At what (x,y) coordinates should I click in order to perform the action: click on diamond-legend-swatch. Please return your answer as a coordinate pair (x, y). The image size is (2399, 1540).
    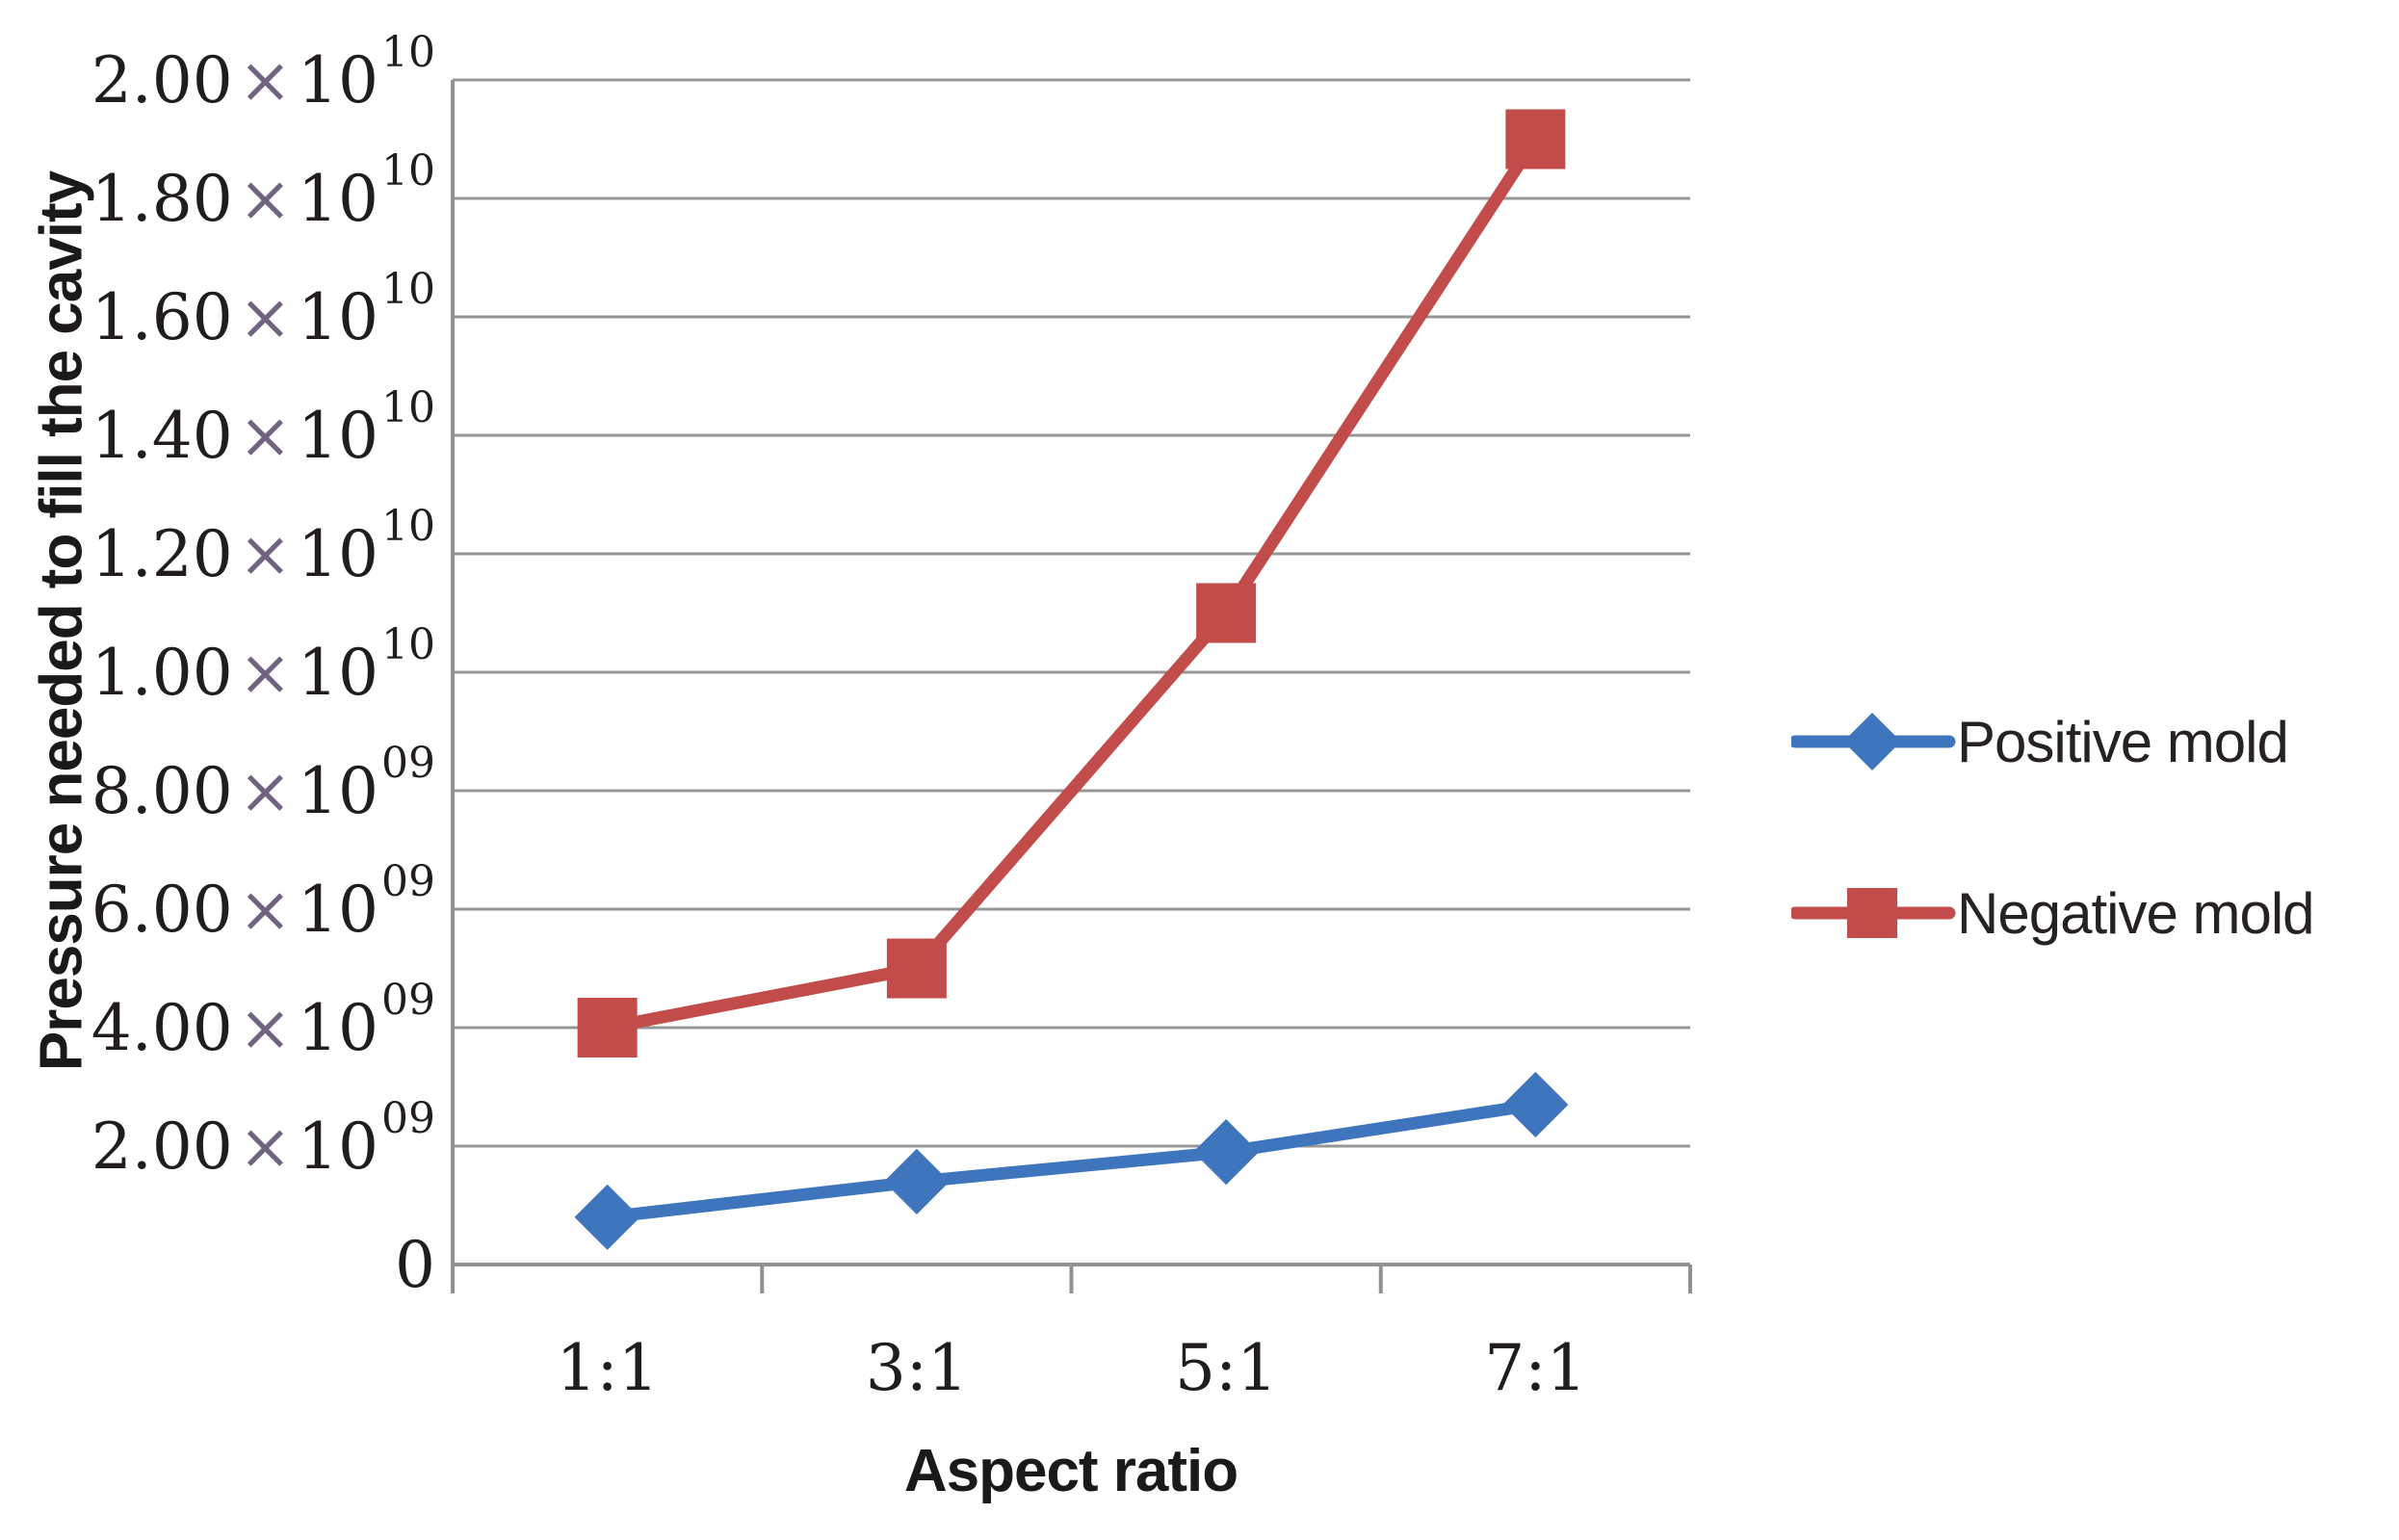
    Looking at the image, I should click on (1873, 741).